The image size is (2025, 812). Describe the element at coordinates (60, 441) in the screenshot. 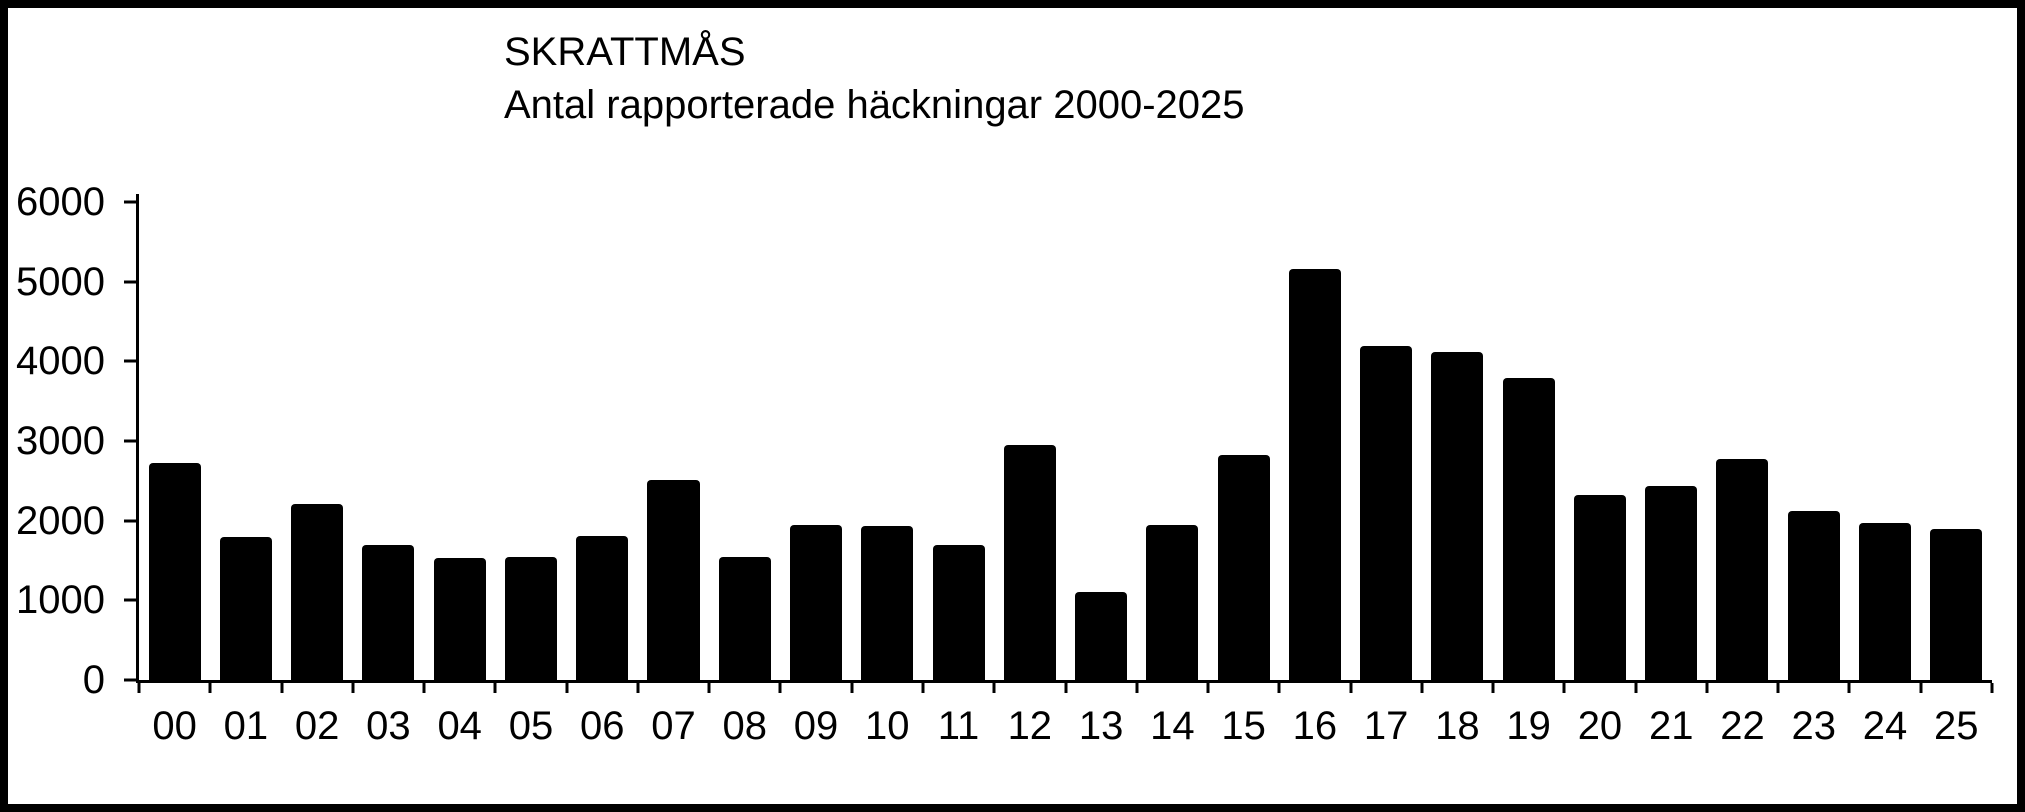

I see `y-tick-label-3000: 3000` at that location.